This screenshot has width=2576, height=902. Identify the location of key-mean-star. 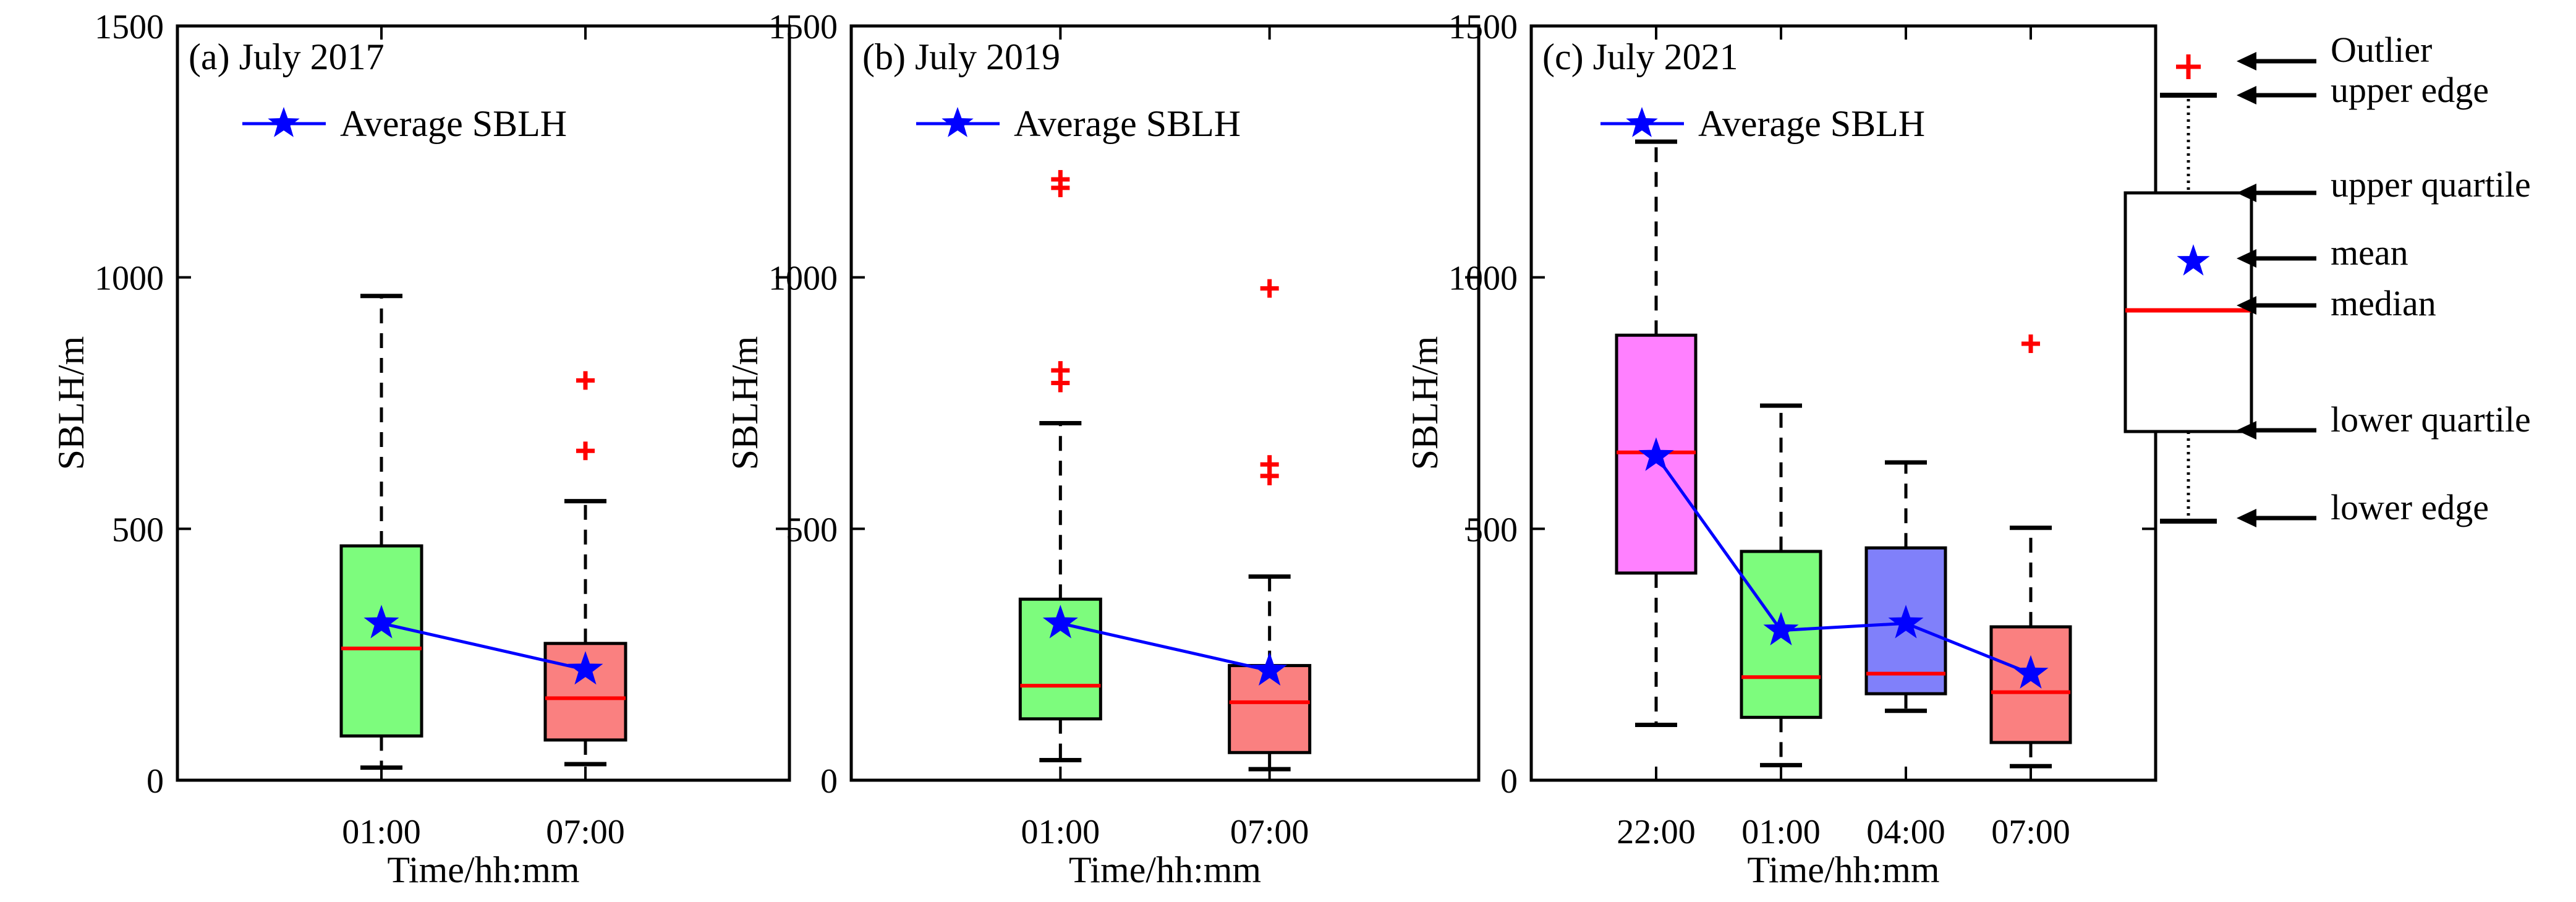
(2193, 260).